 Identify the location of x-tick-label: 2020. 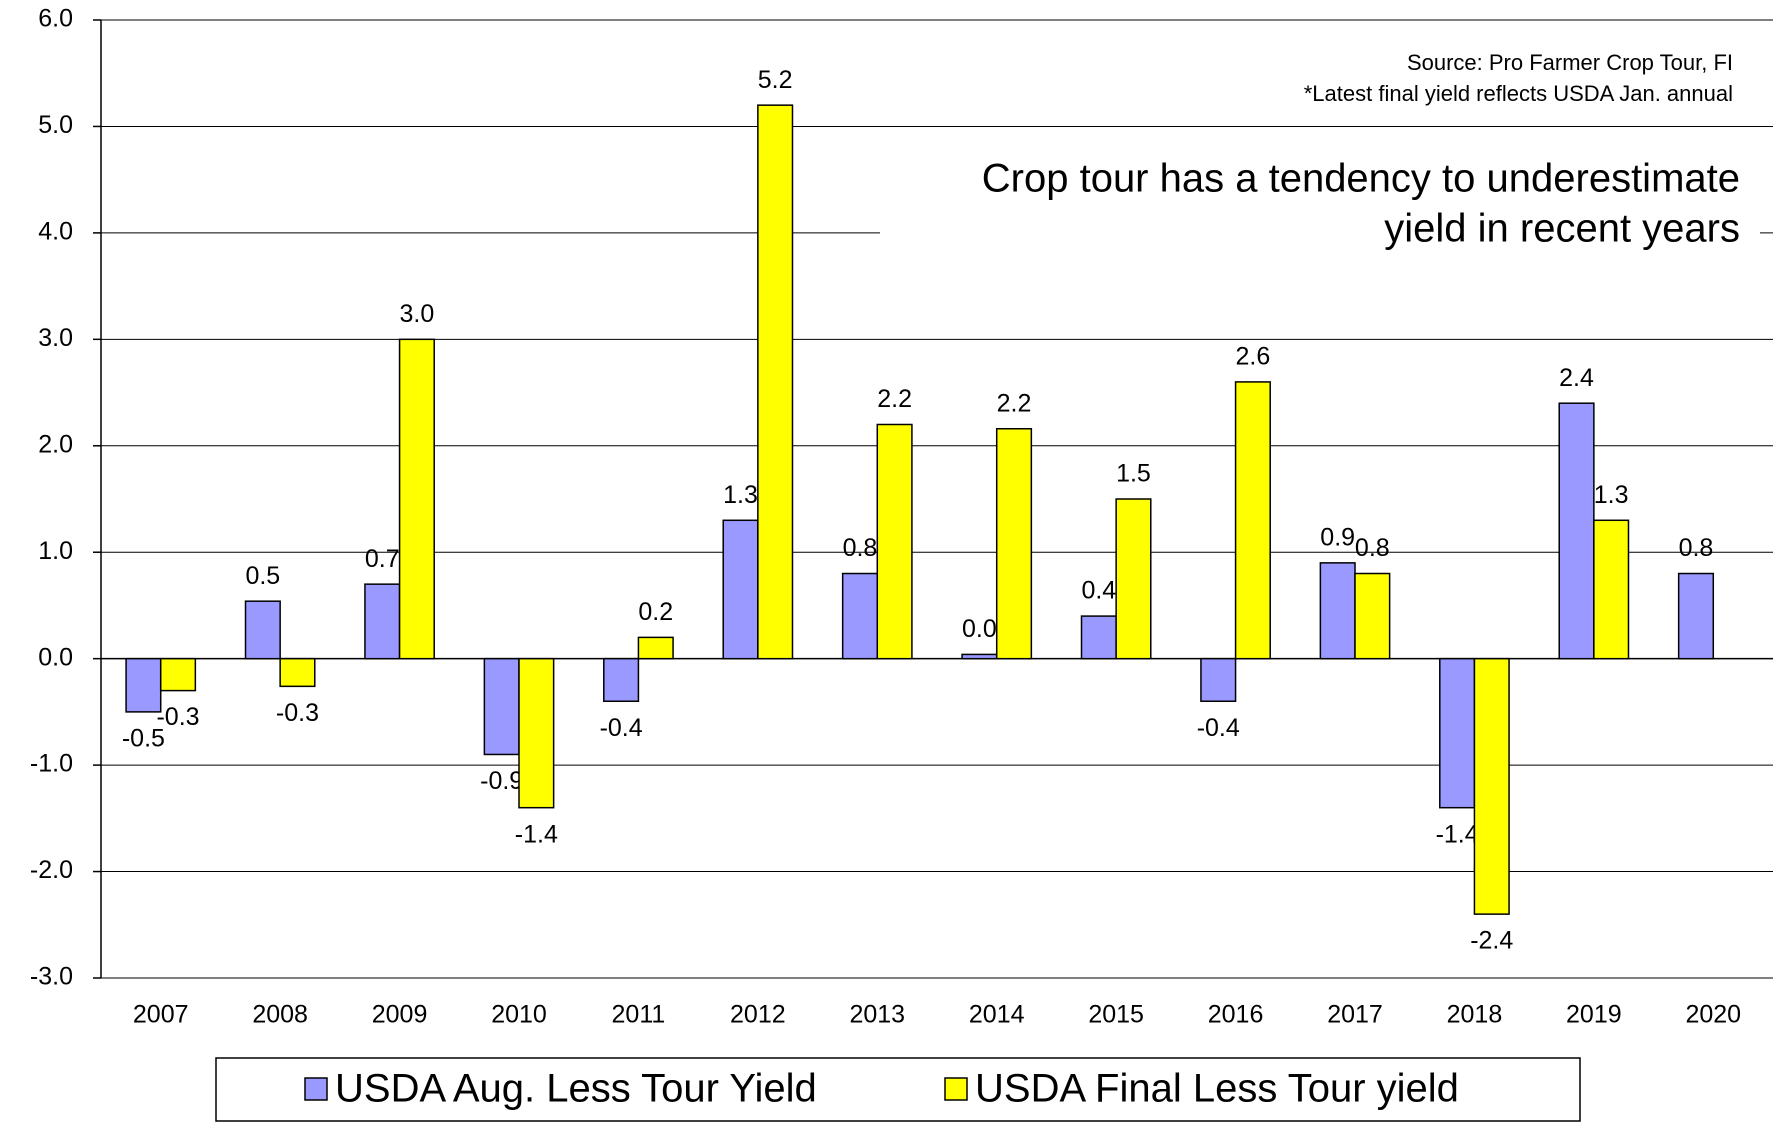
(1713, 1015).